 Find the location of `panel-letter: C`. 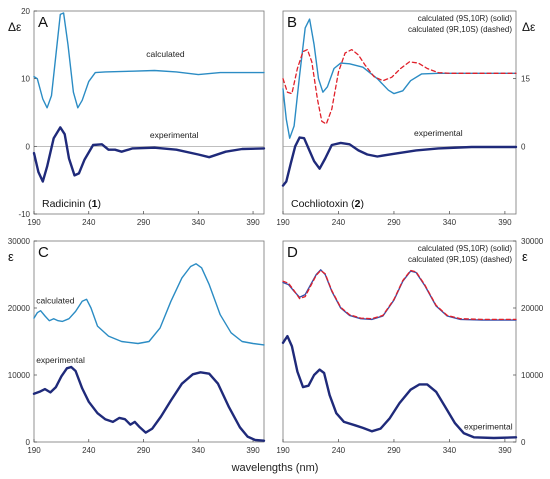

panel-letter: C is located at coordinates (43, 252).